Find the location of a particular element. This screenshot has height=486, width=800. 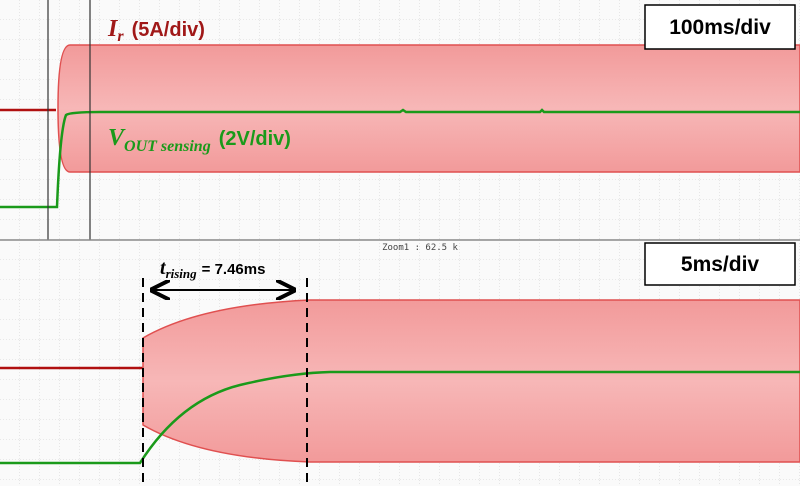

rise-time-label: trising = 7.46ms is located at coordinates (212, 269).